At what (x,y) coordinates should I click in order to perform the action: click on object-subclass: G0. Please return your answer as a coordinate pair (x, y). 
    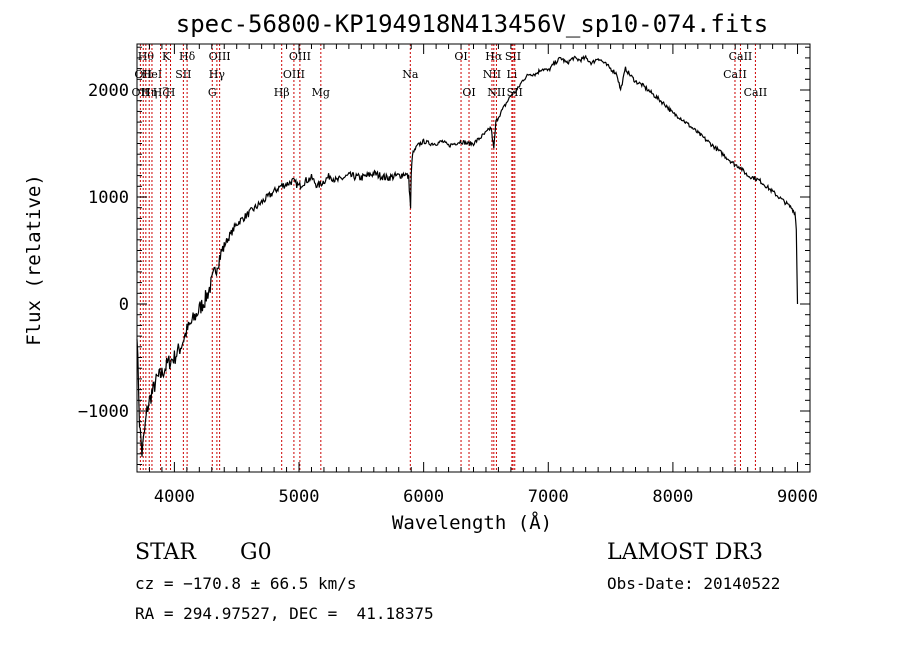
    Looking at the image, I should click on (256, 552).